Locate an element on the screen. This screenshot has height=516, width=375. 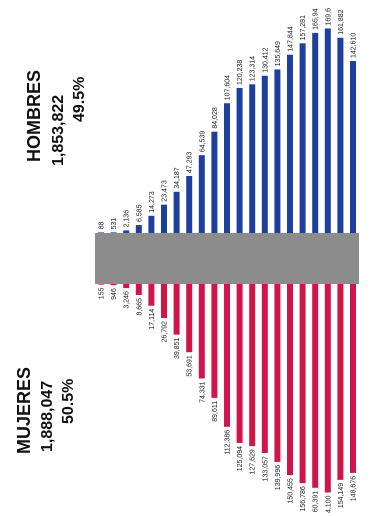
men-value-label: 165,94 is located at coordinates (316, 19).